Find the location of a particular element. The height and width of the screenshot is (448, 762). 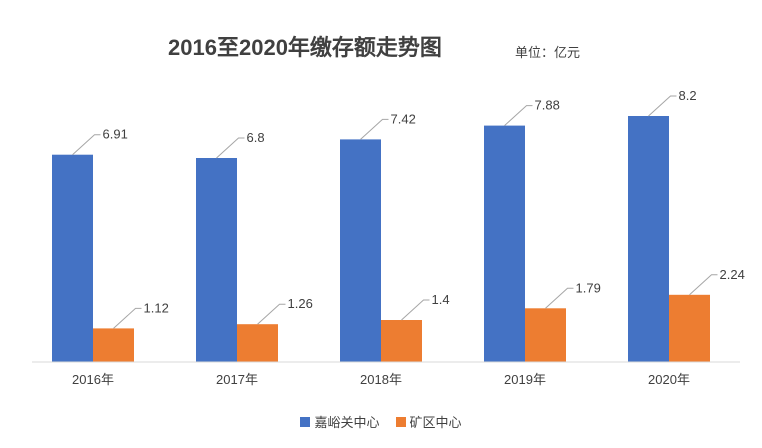

x-tick-label-4: 2019年 is located at coordinates (525, 379).